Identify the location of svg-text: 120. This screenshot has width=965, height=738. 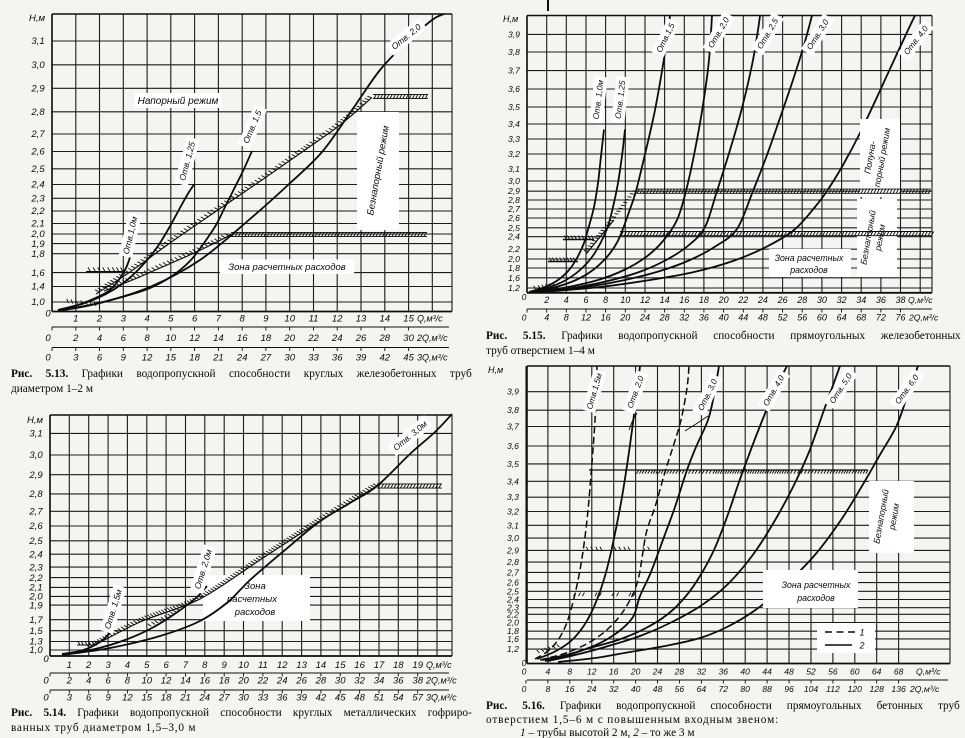
(855, 689).